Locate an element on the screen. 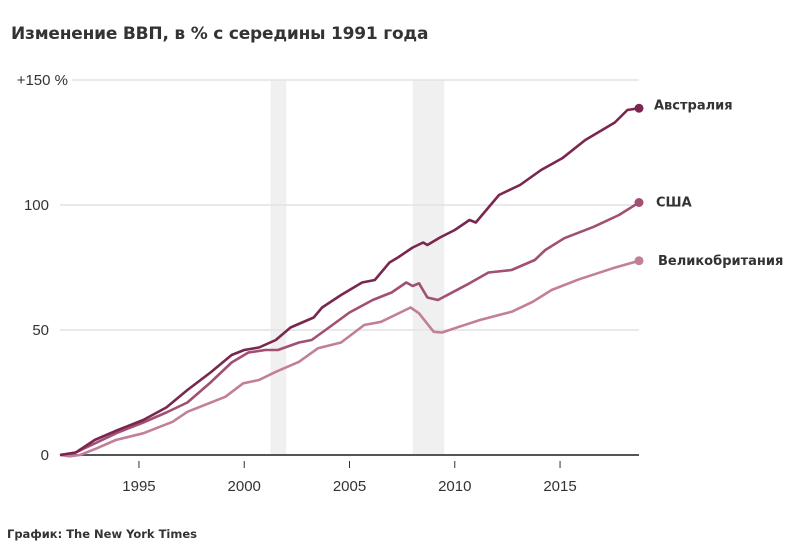 This screenshot has width=791, height=549. y-tick-label: 100 is located at coordinates (36, 205).